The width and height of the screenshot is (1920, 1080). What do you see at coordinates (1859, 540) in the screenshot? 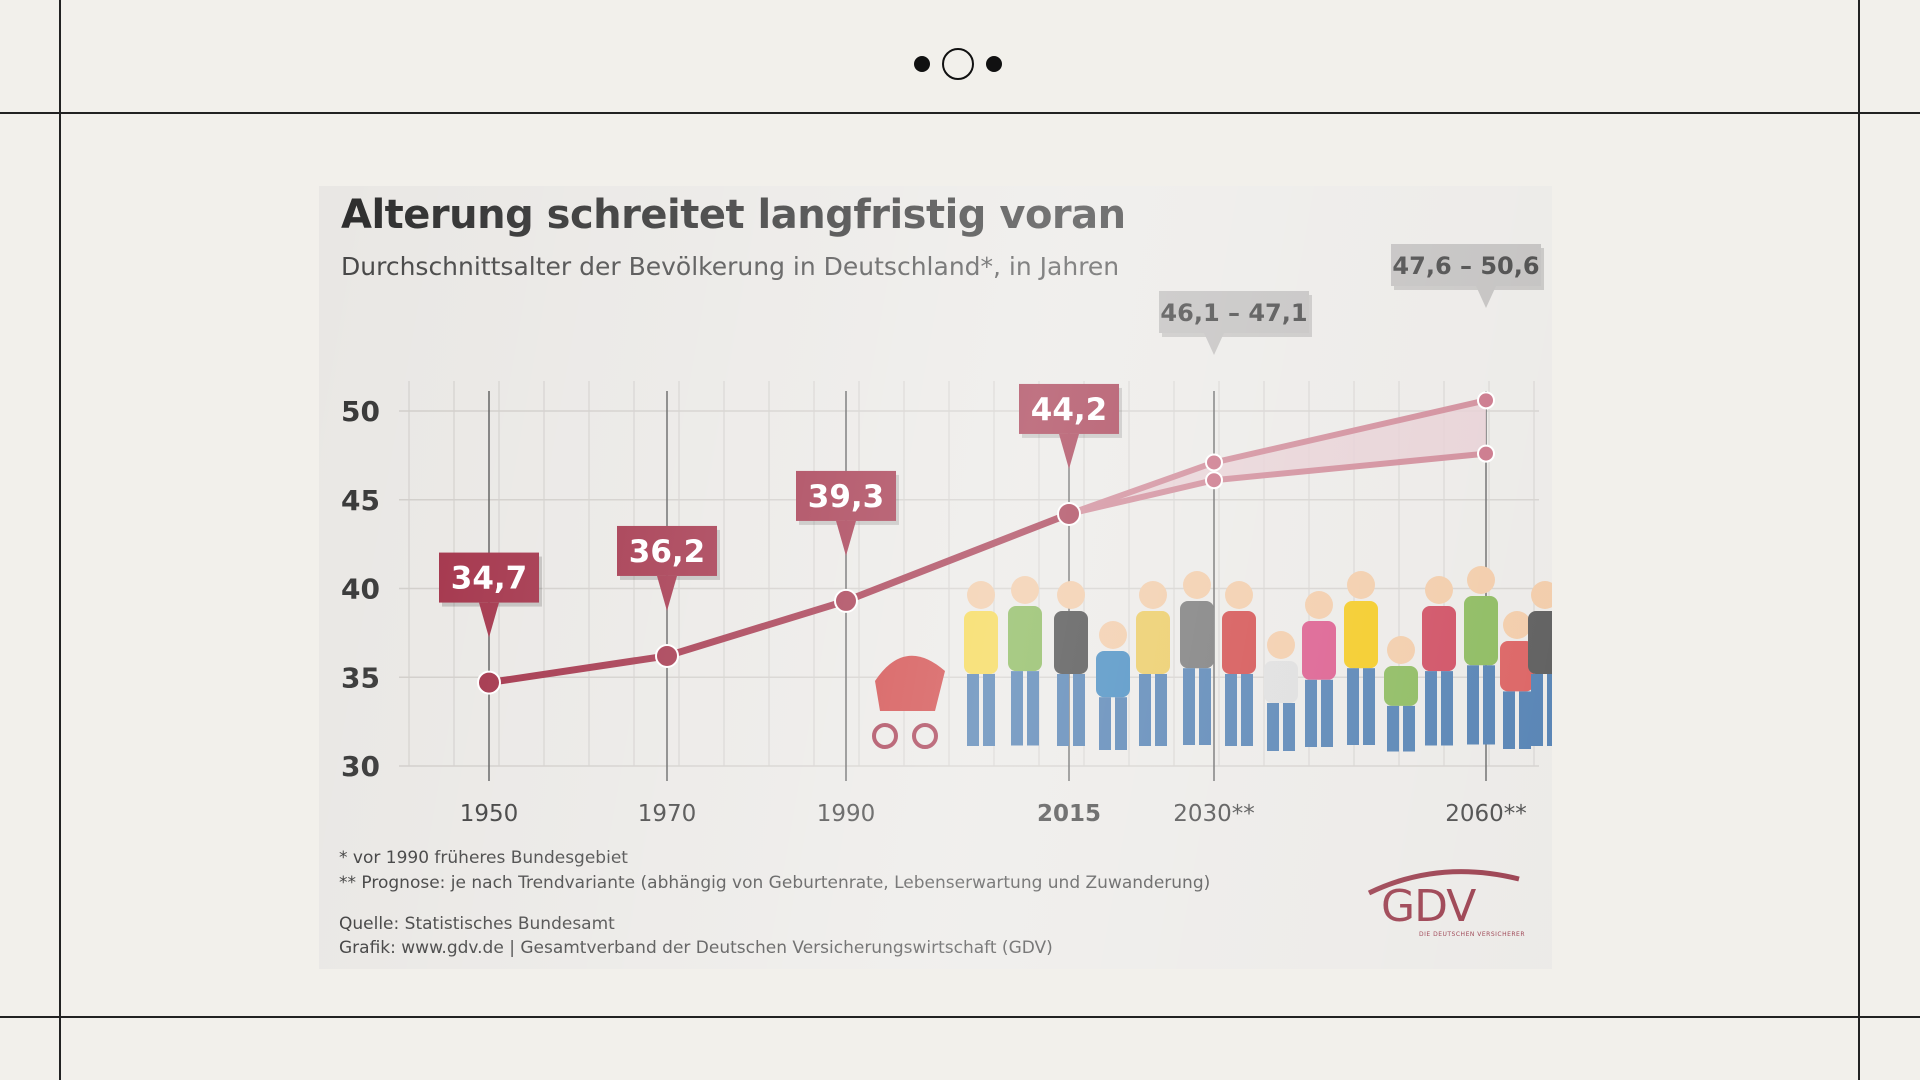
I see `frame-line-right` at bounding box center [1859, 540].